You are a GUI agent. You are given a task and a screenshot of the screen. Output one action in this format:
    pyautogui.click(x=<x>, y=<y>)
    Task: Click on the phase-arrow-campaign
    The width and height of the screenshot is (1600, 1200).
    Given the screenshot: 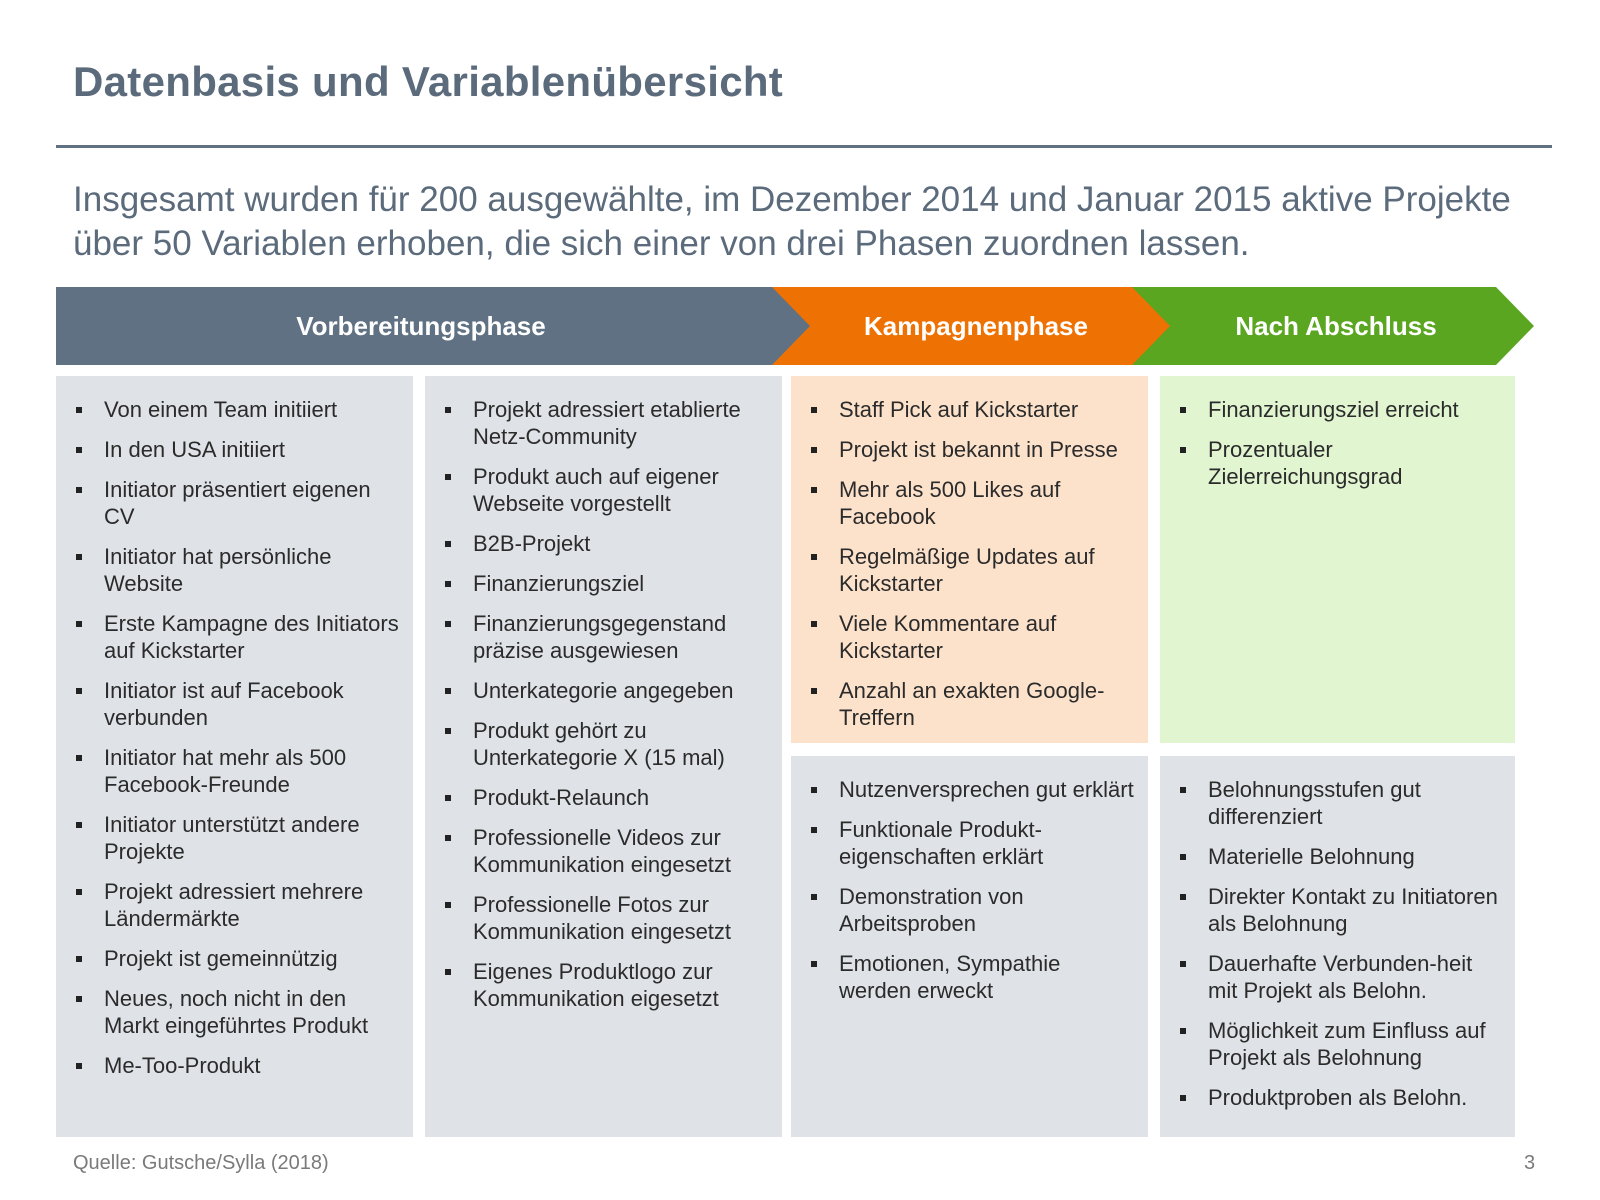 What is the action you would take?
    pyautogui.click(x=977, y=326)
    